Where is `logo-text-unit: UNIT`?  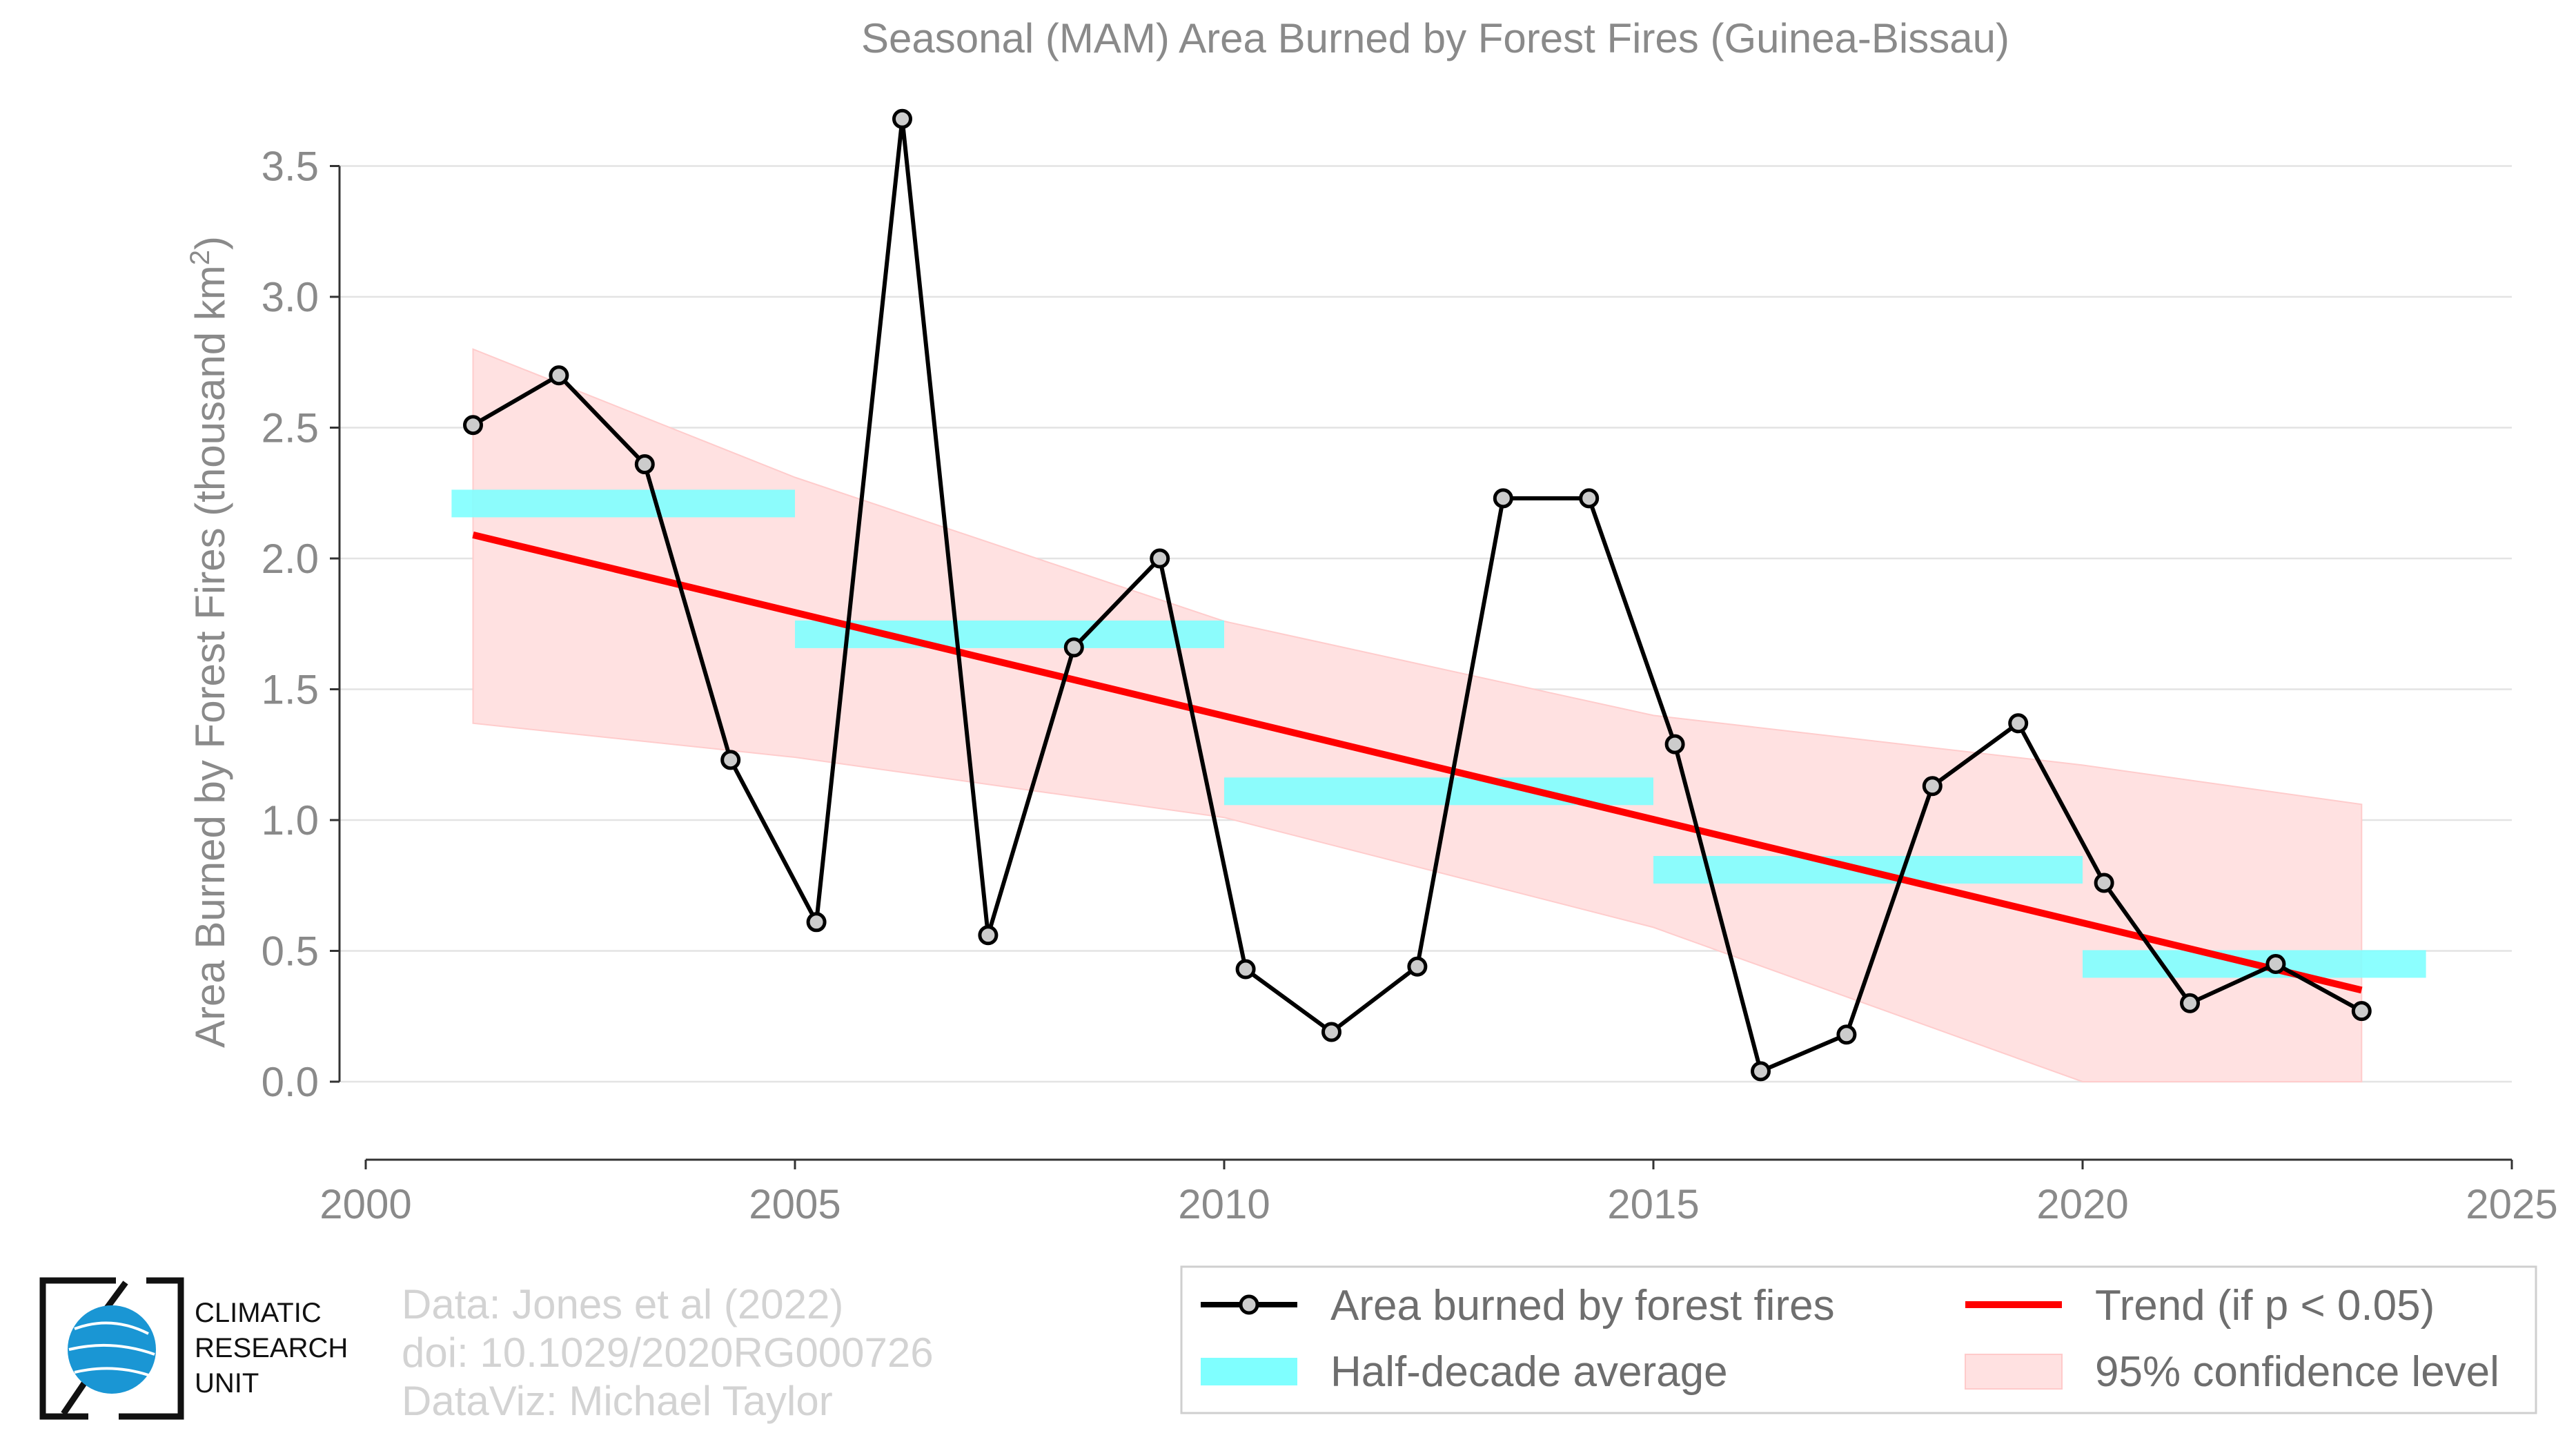 logo-text-unit: UNIT is located at coordinates (227, 1383).